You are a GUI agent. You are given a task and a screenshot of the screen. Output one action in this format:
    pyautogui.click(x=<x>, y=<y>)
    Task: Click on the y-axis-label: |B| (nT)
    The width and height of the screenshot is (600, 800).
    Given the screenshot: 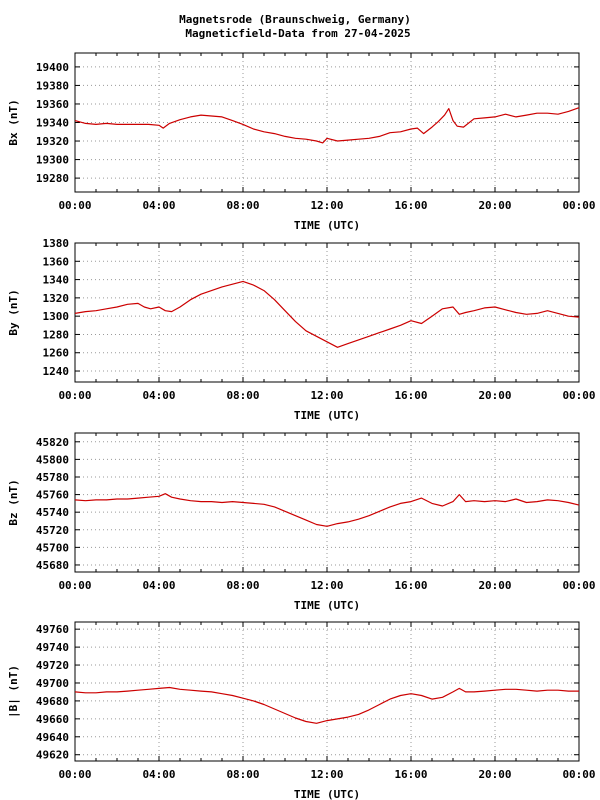 What is the action you would take?
    pyautogui.click(x=13, y=691)
    